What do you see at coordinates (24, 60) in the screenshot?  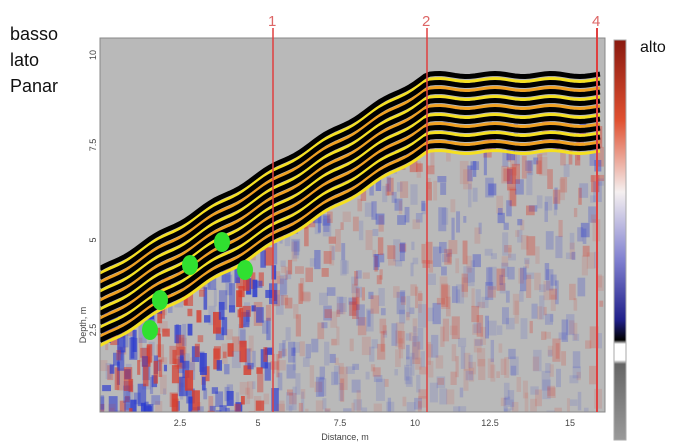 I see `left-label: lato` at bounding box center [24, 60].